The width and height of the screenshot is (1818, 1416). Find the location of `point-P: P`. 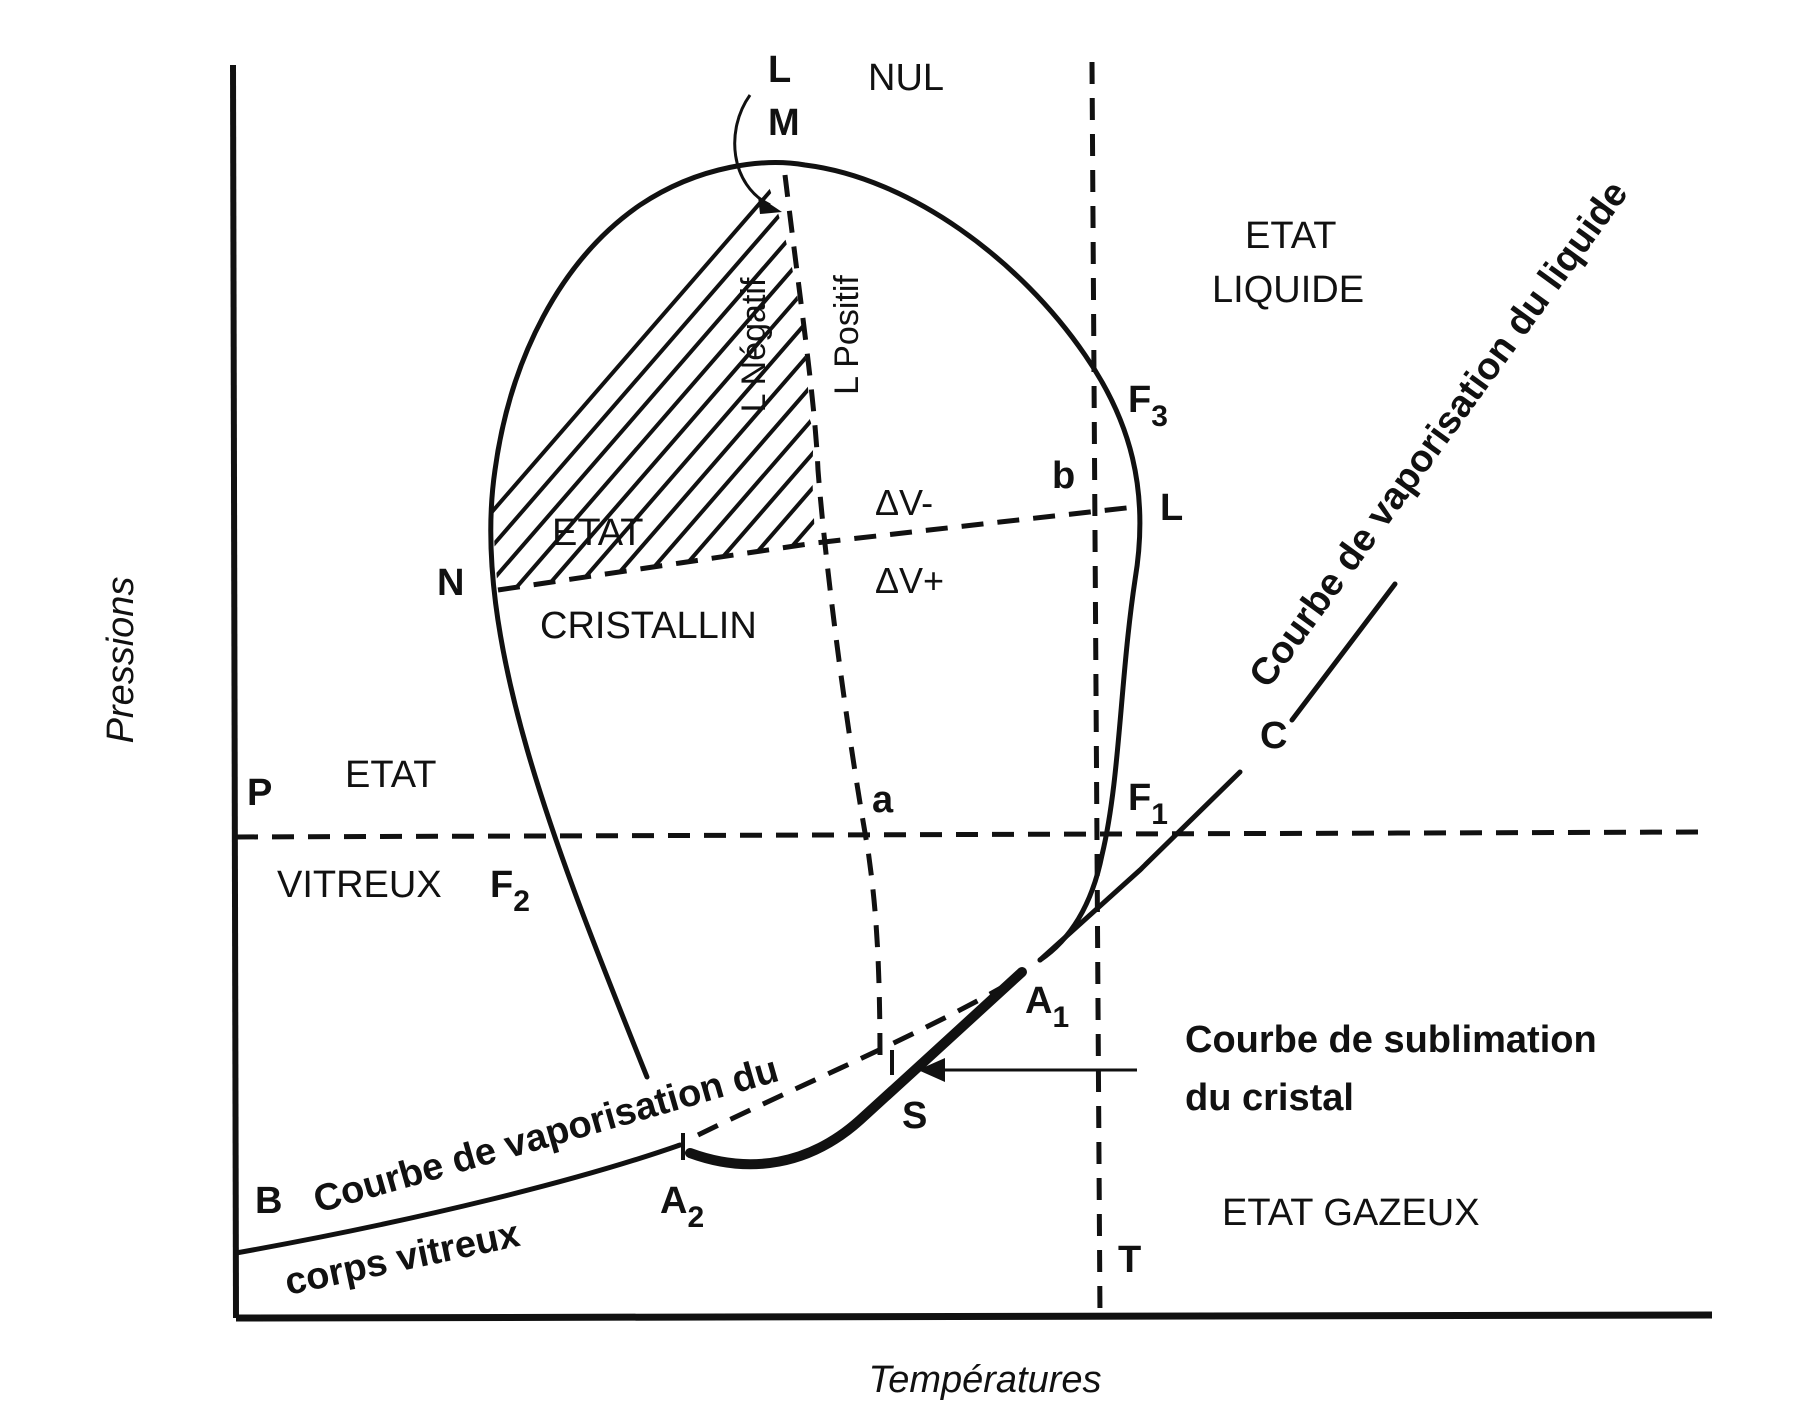

point-P: P is located at coordinates (259, 793).